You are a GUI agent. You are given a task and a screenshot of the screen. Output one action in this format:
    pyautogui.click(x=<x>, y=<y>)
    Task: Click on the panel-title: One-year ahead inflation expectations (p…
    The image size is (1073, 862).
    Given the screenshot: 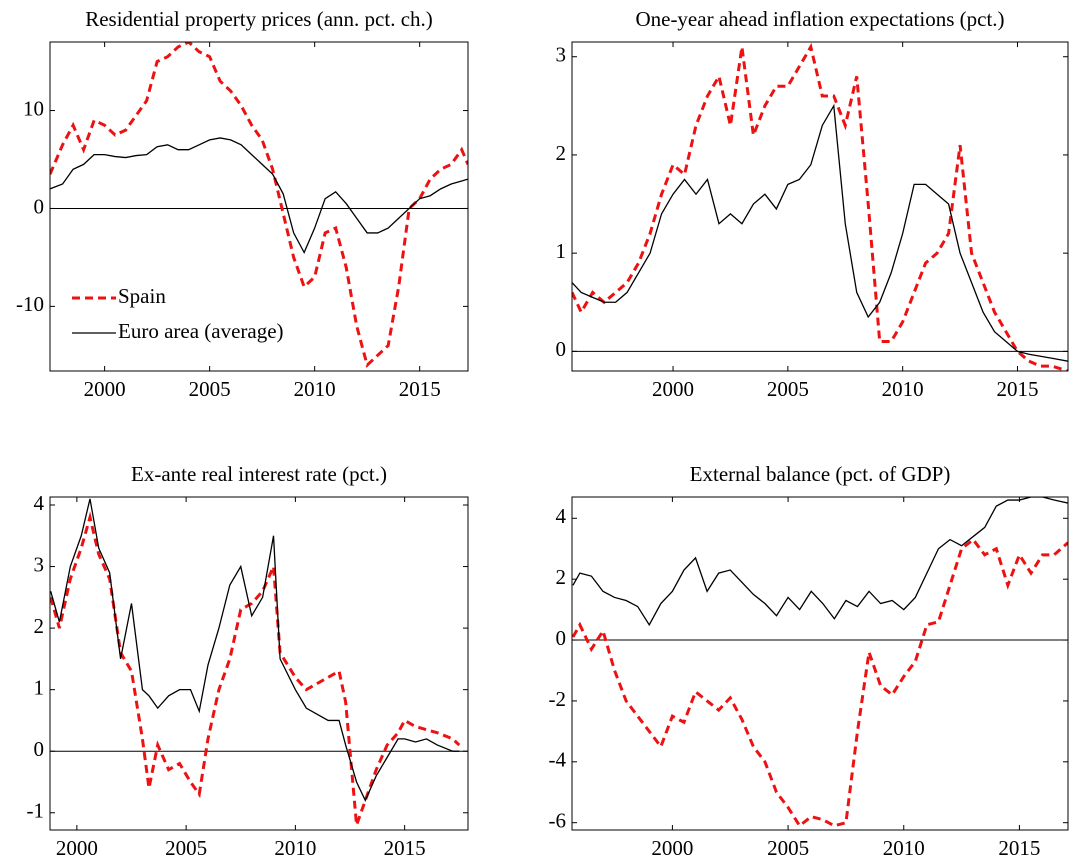 What is the action you would take?
    pyautogui.click(x=819, y=19)
    